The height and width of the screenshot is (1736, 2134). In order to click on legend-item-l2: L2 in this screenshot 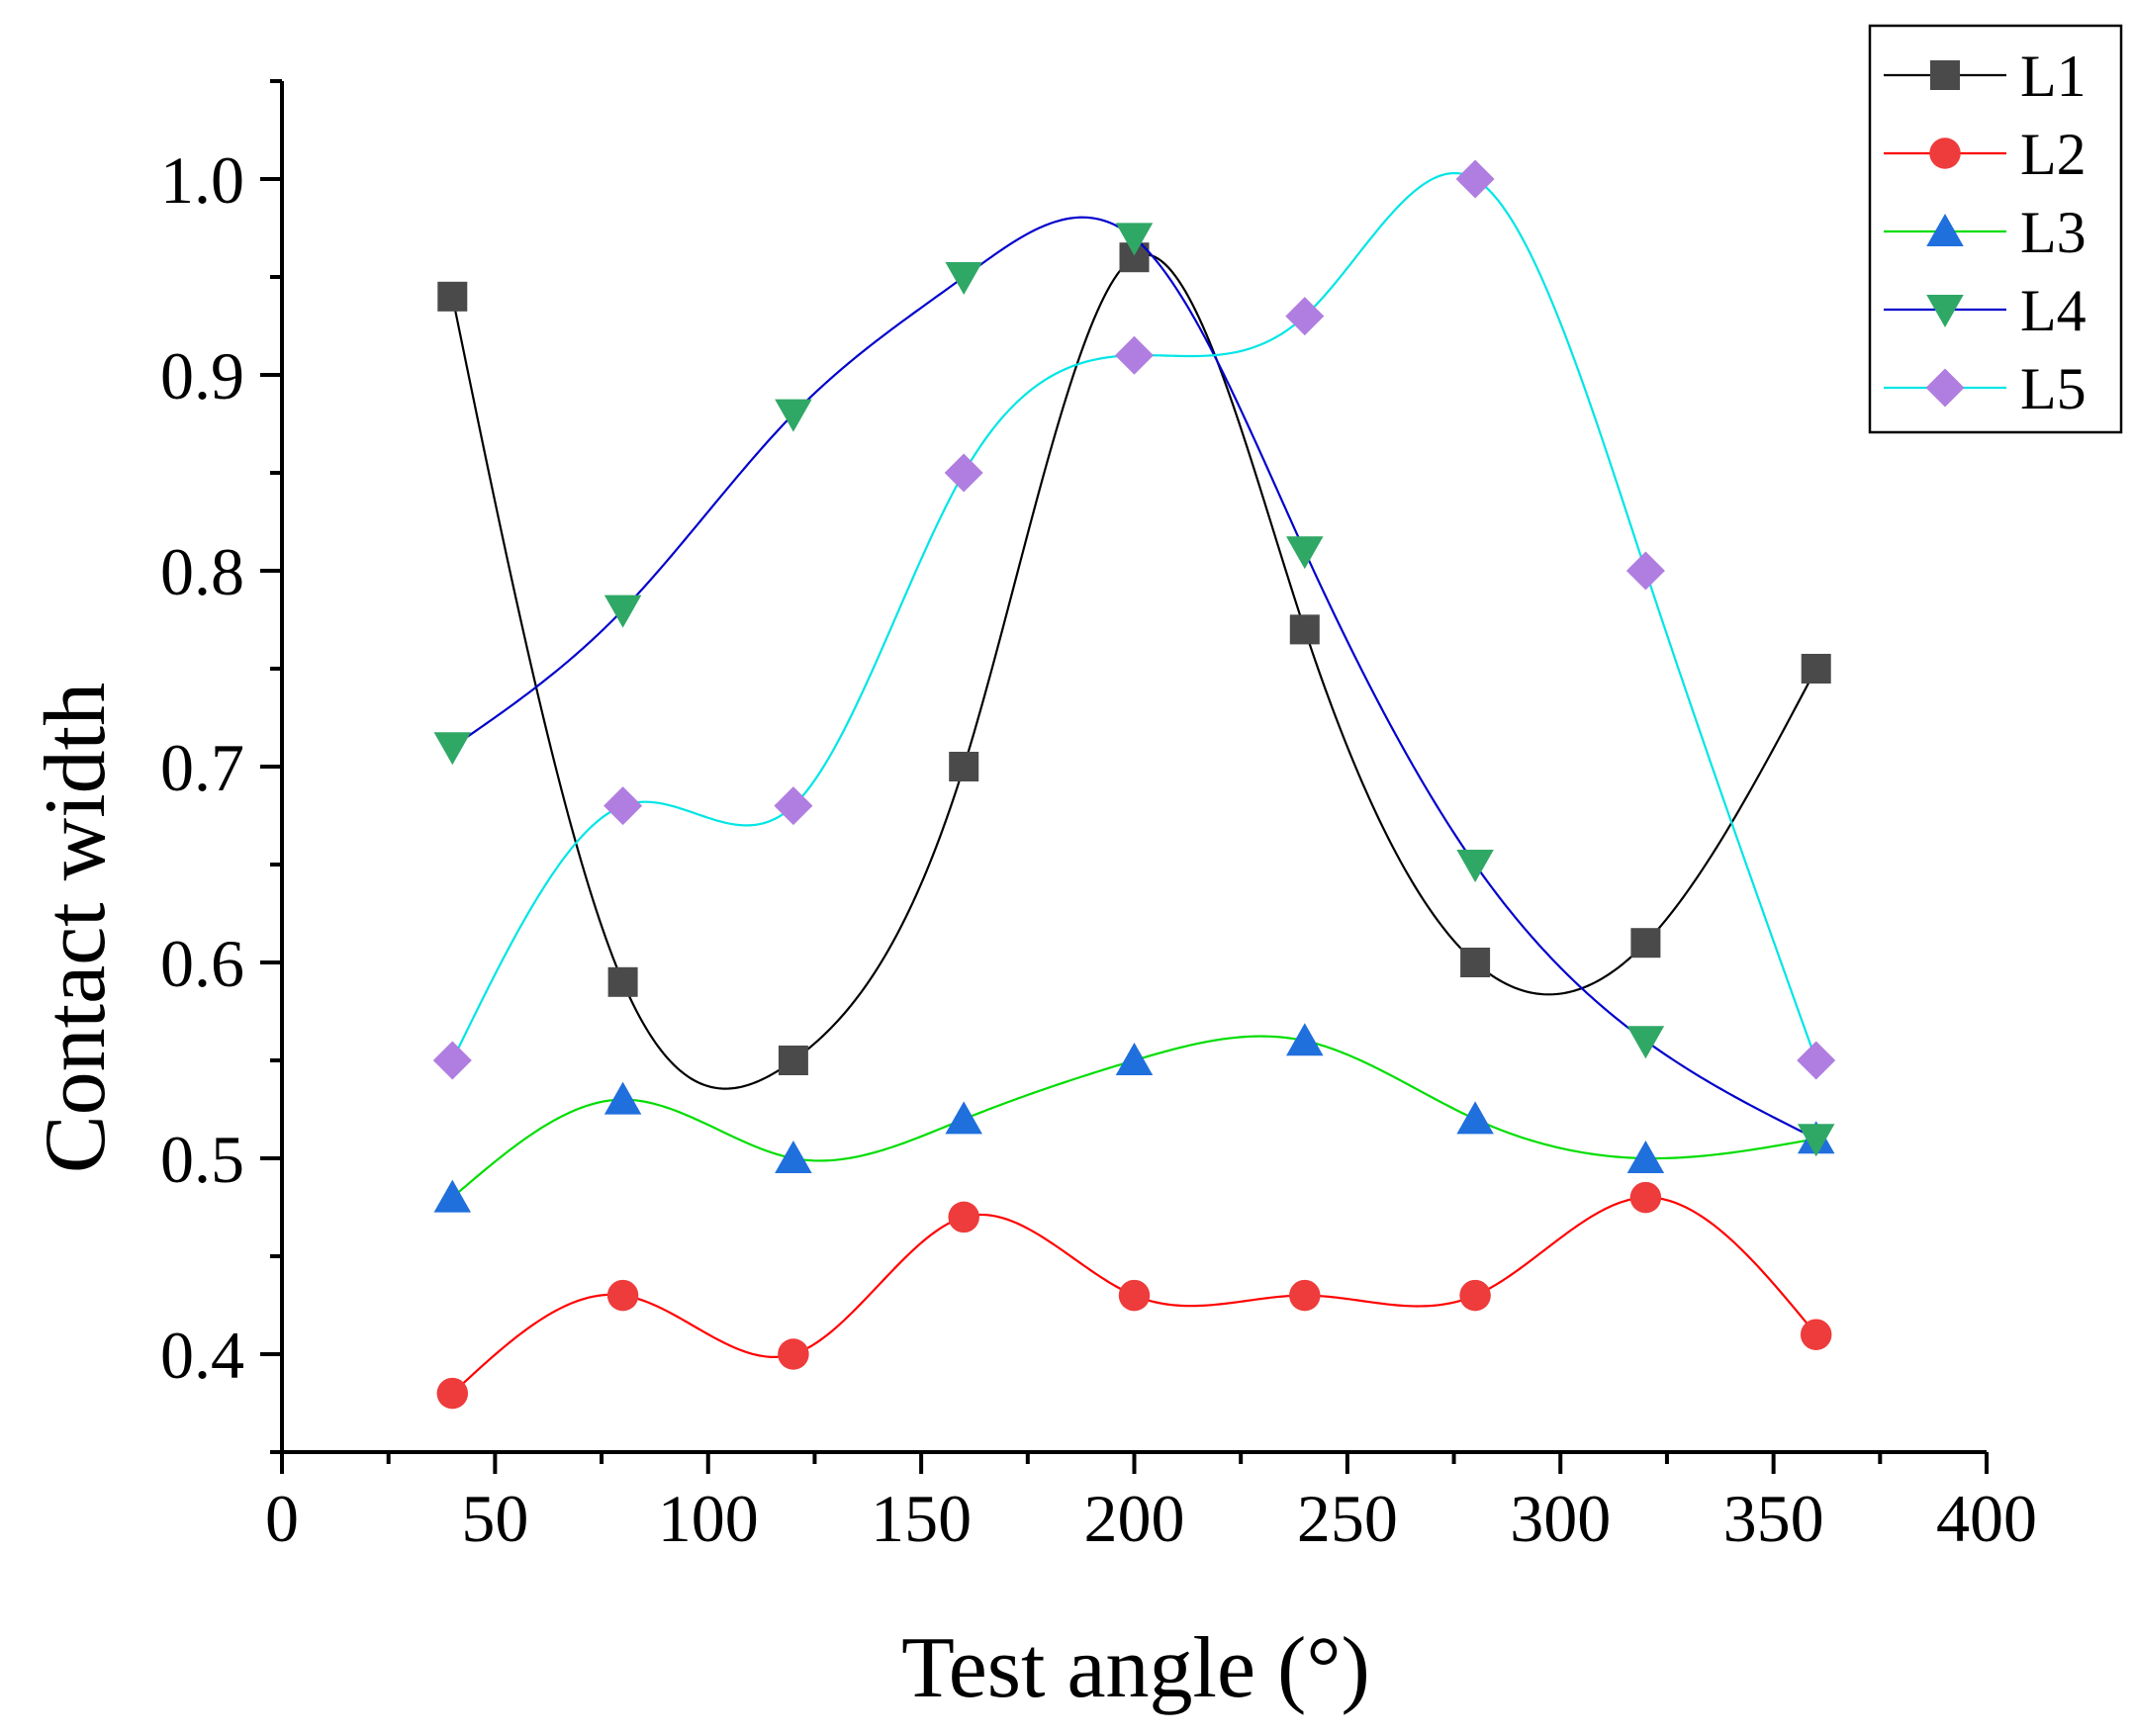, I will do `click(1985, 154)`.